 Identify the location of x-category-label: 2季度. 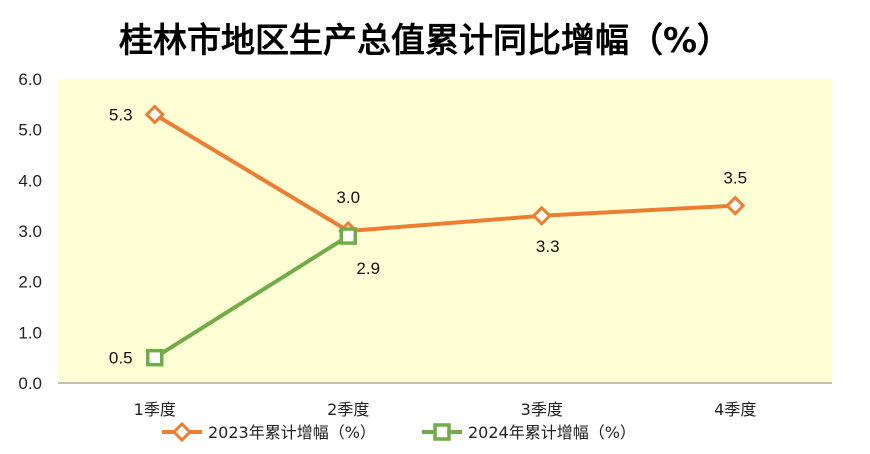
(348, 409).